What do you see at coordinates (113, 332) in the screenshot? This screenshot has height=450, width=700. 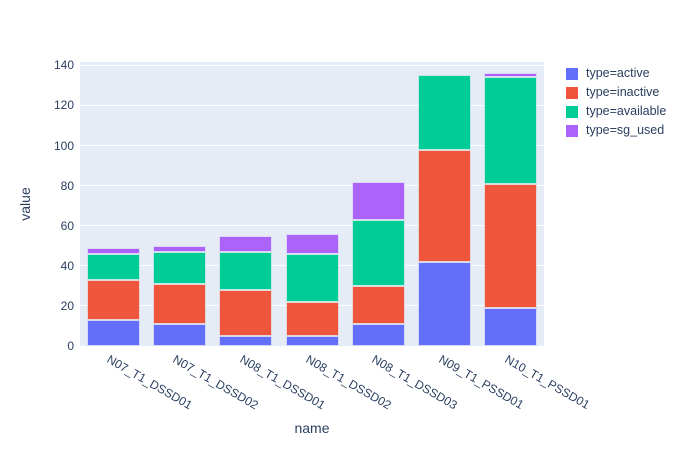 I see `bar-segment-active-N07_T1_DSSD01` at bounding box center [113, 332].